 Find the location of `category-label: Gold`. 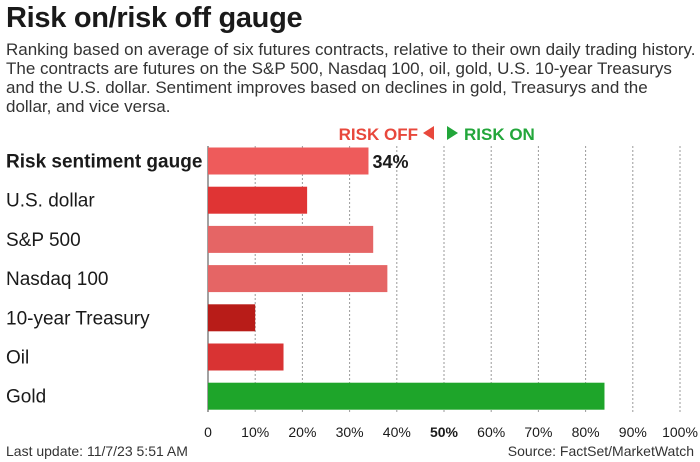

category-label: Gold is located at coordinates (26, 397).